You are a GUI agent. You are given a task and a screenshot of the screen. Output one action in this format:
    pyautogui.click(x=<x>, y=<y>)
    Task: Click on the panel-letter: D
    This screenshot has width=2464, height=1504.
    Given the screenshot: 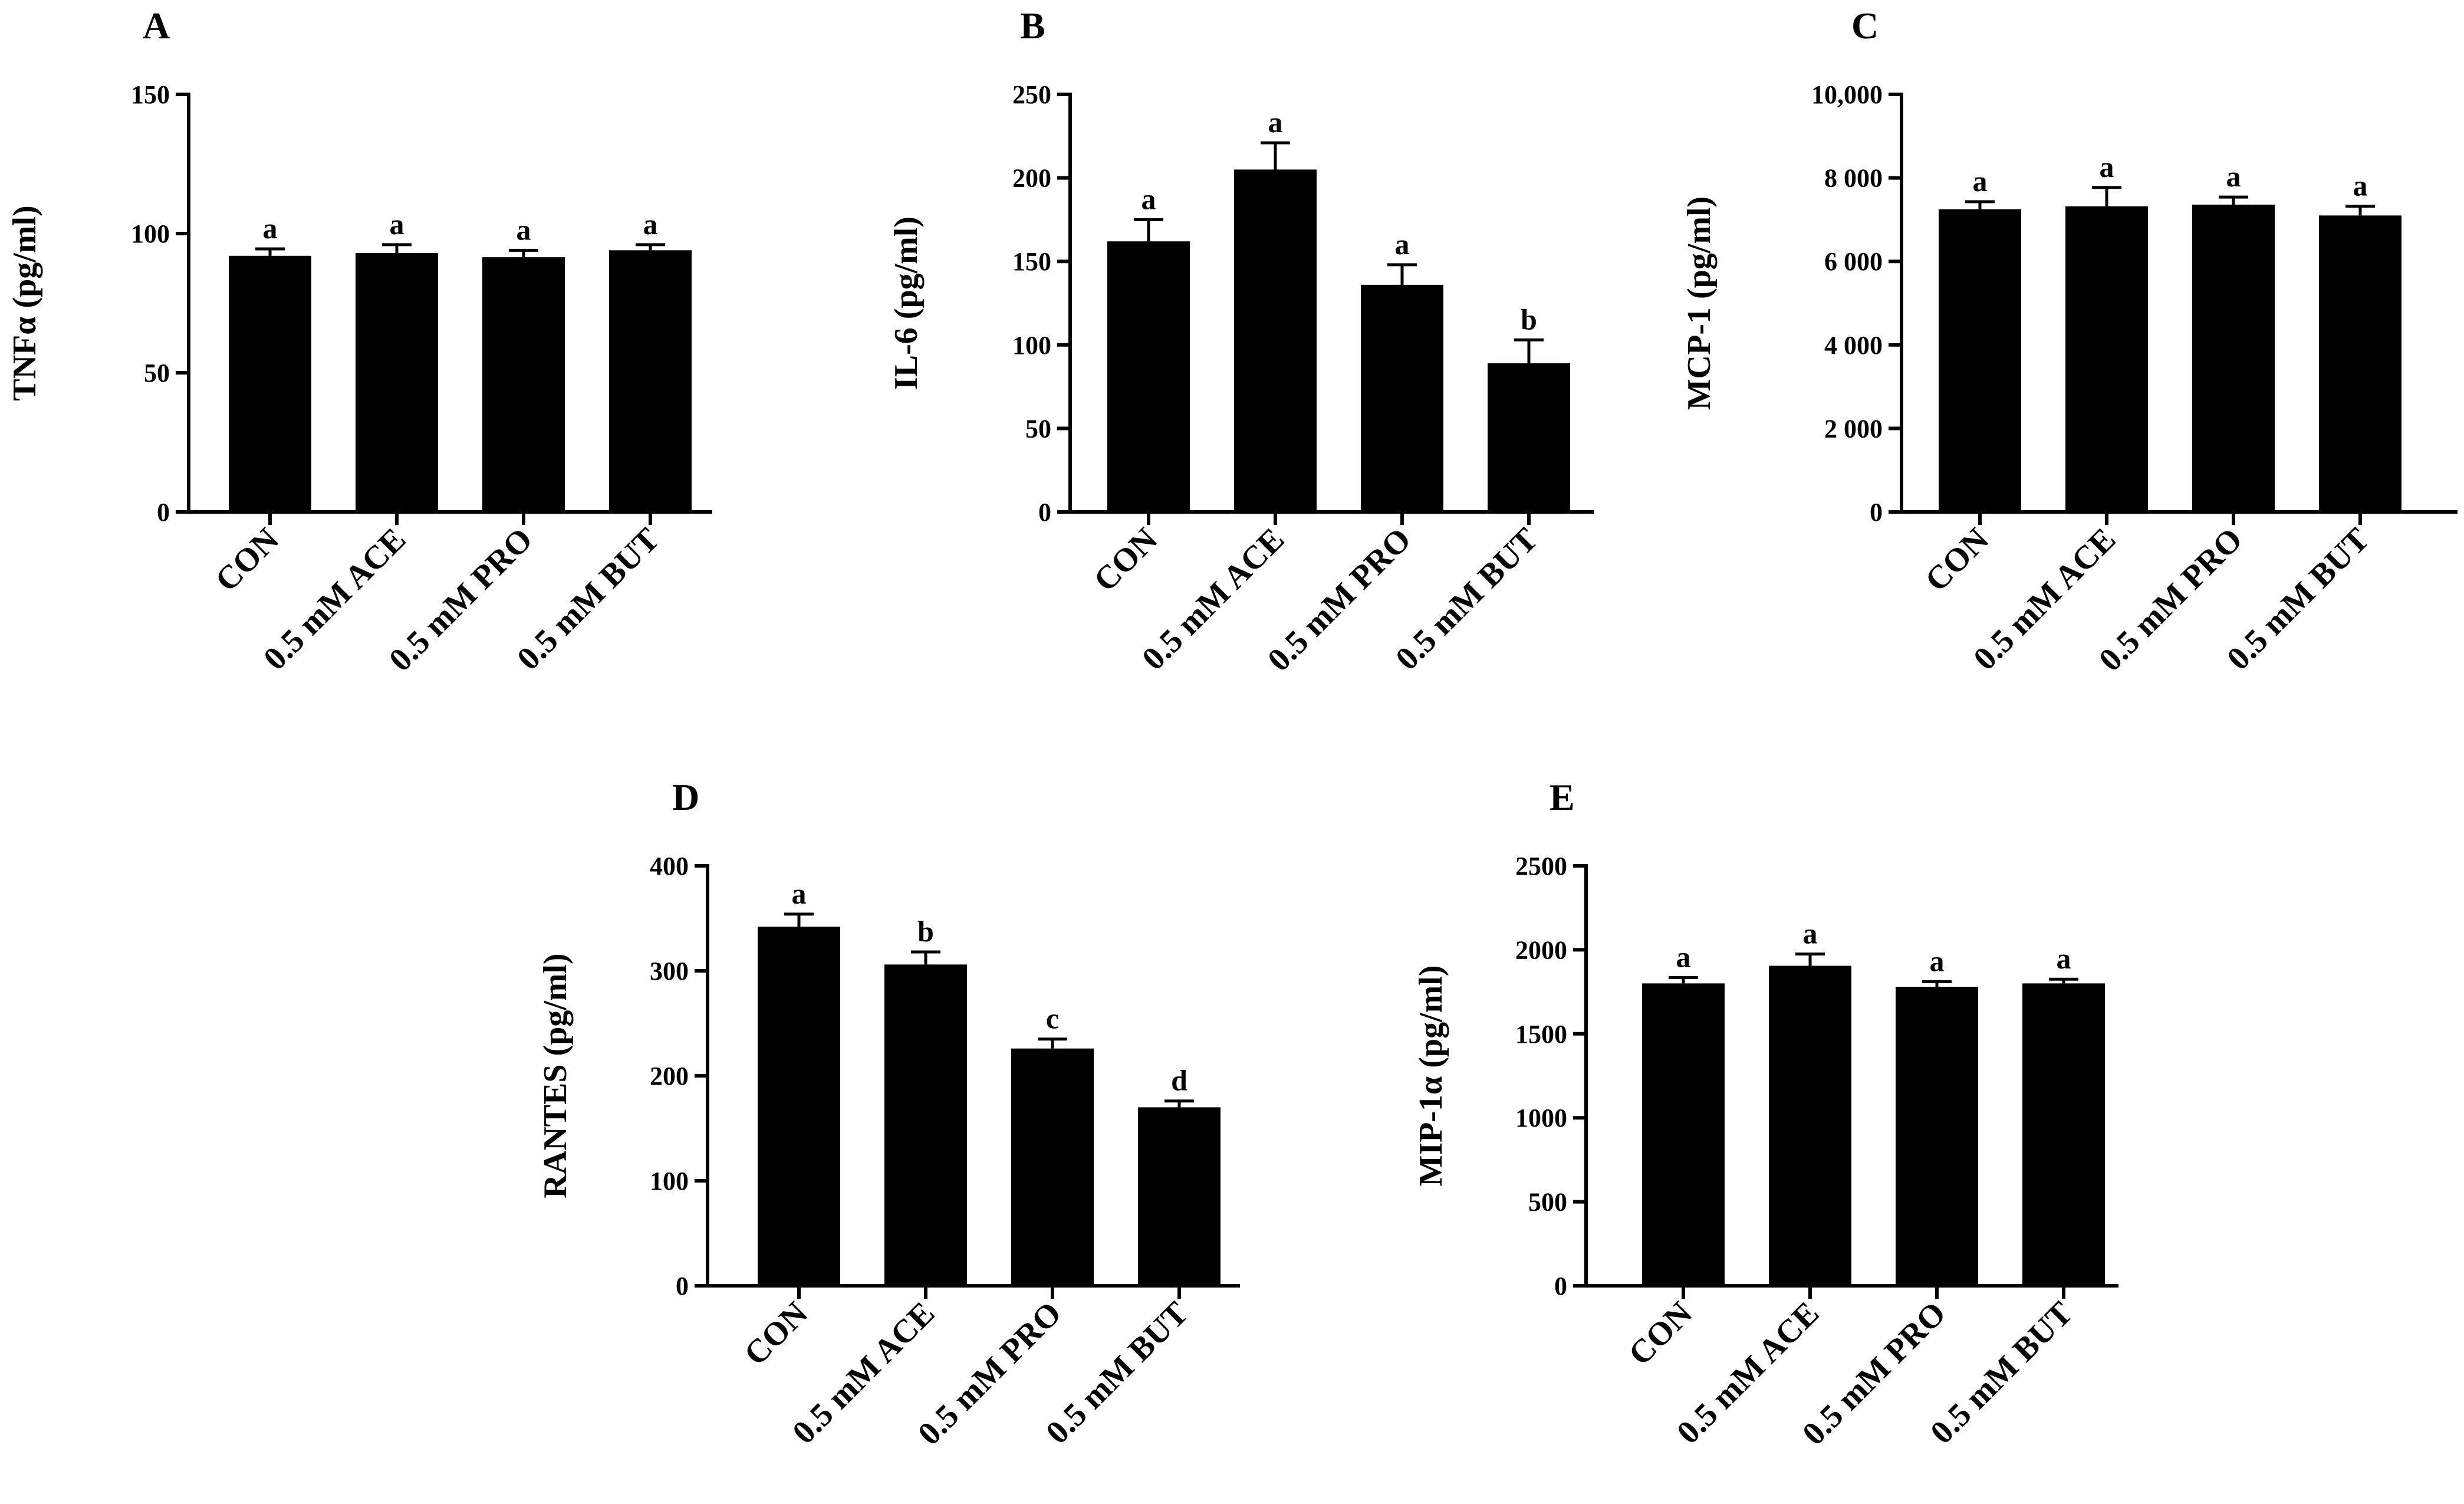 What is the action you would take?
    pyautogui.click(x=685, y=797)
    